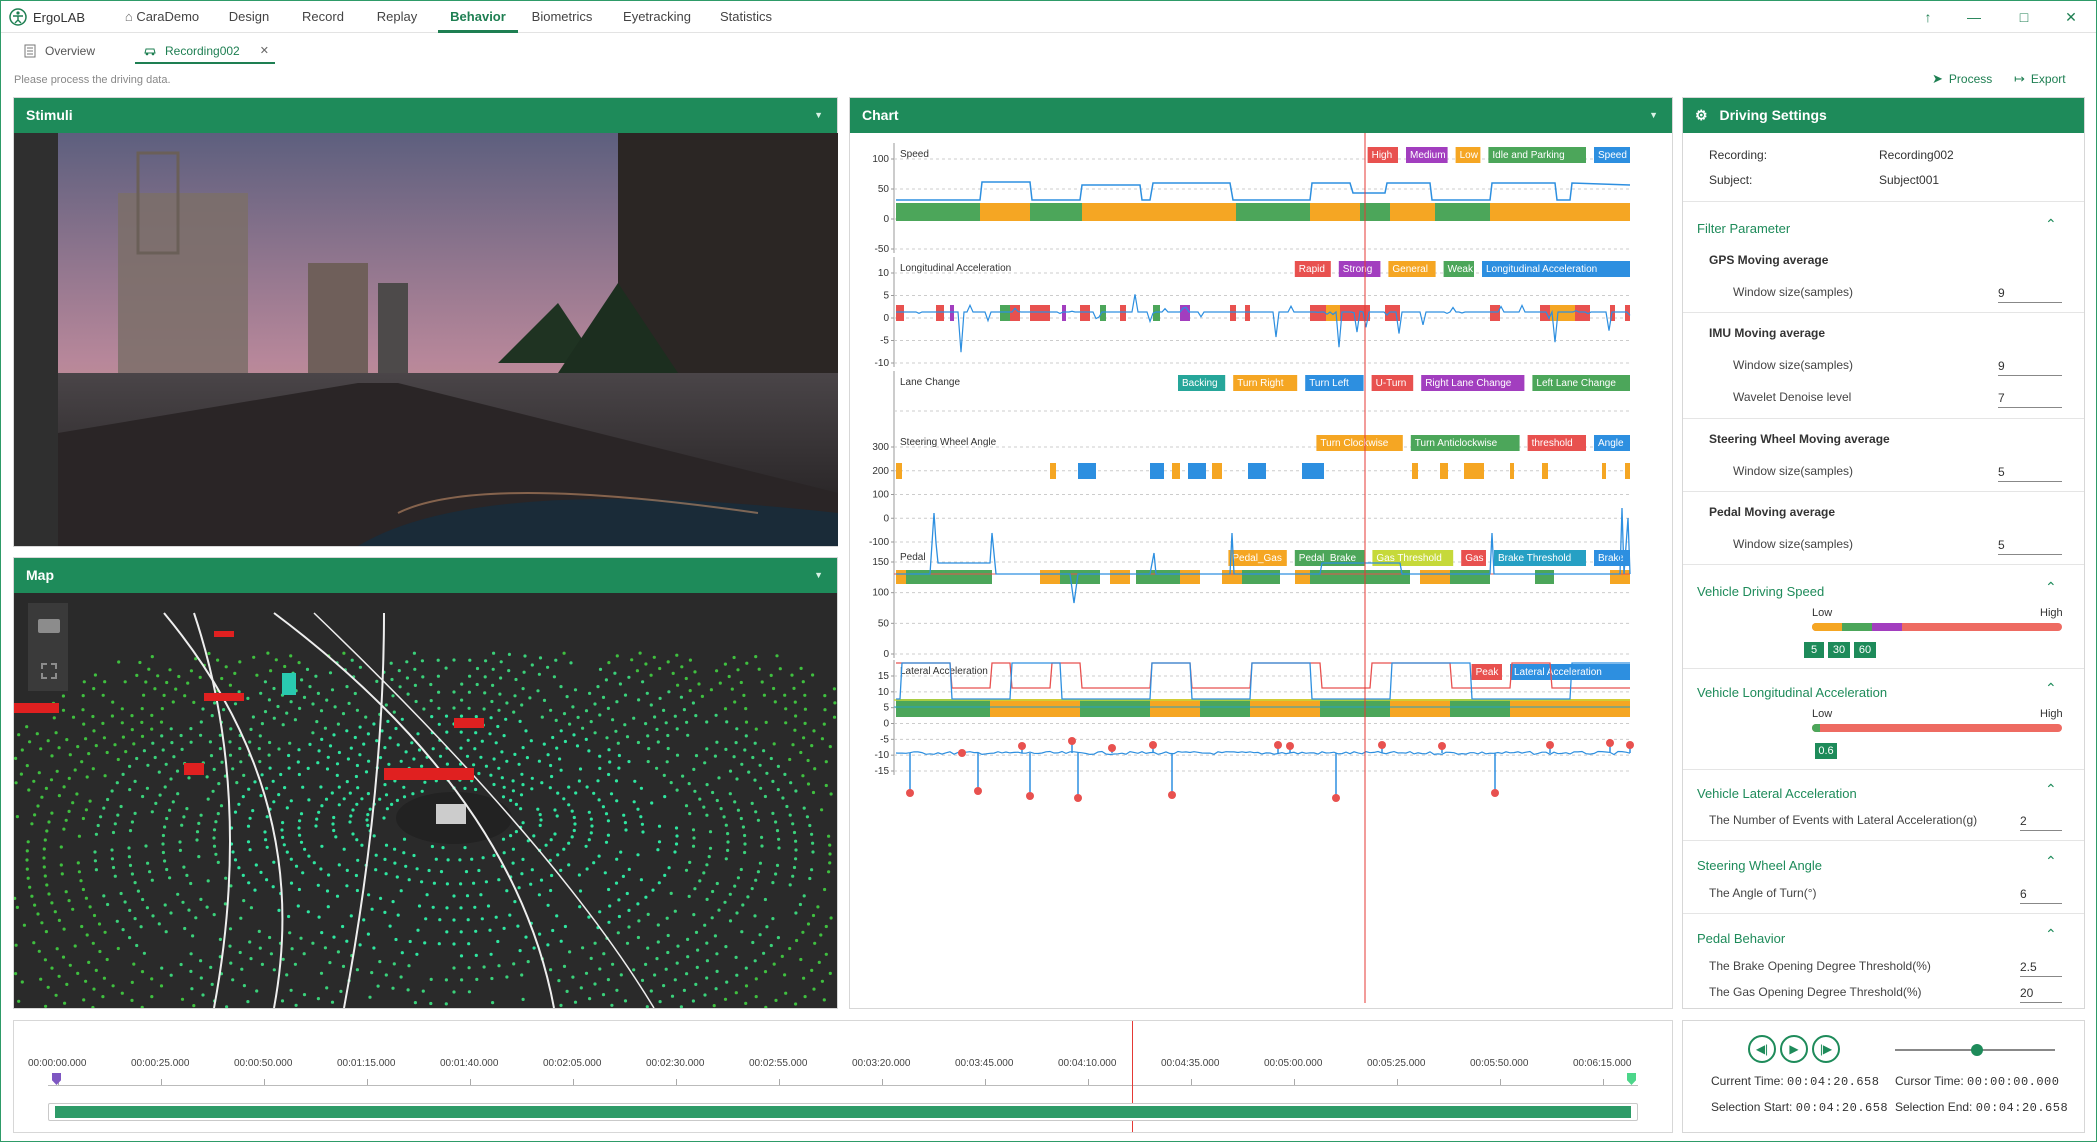 This screenshot has height=1142, width=2097. I want to click on speed-range-slider, so click(1937, 627).